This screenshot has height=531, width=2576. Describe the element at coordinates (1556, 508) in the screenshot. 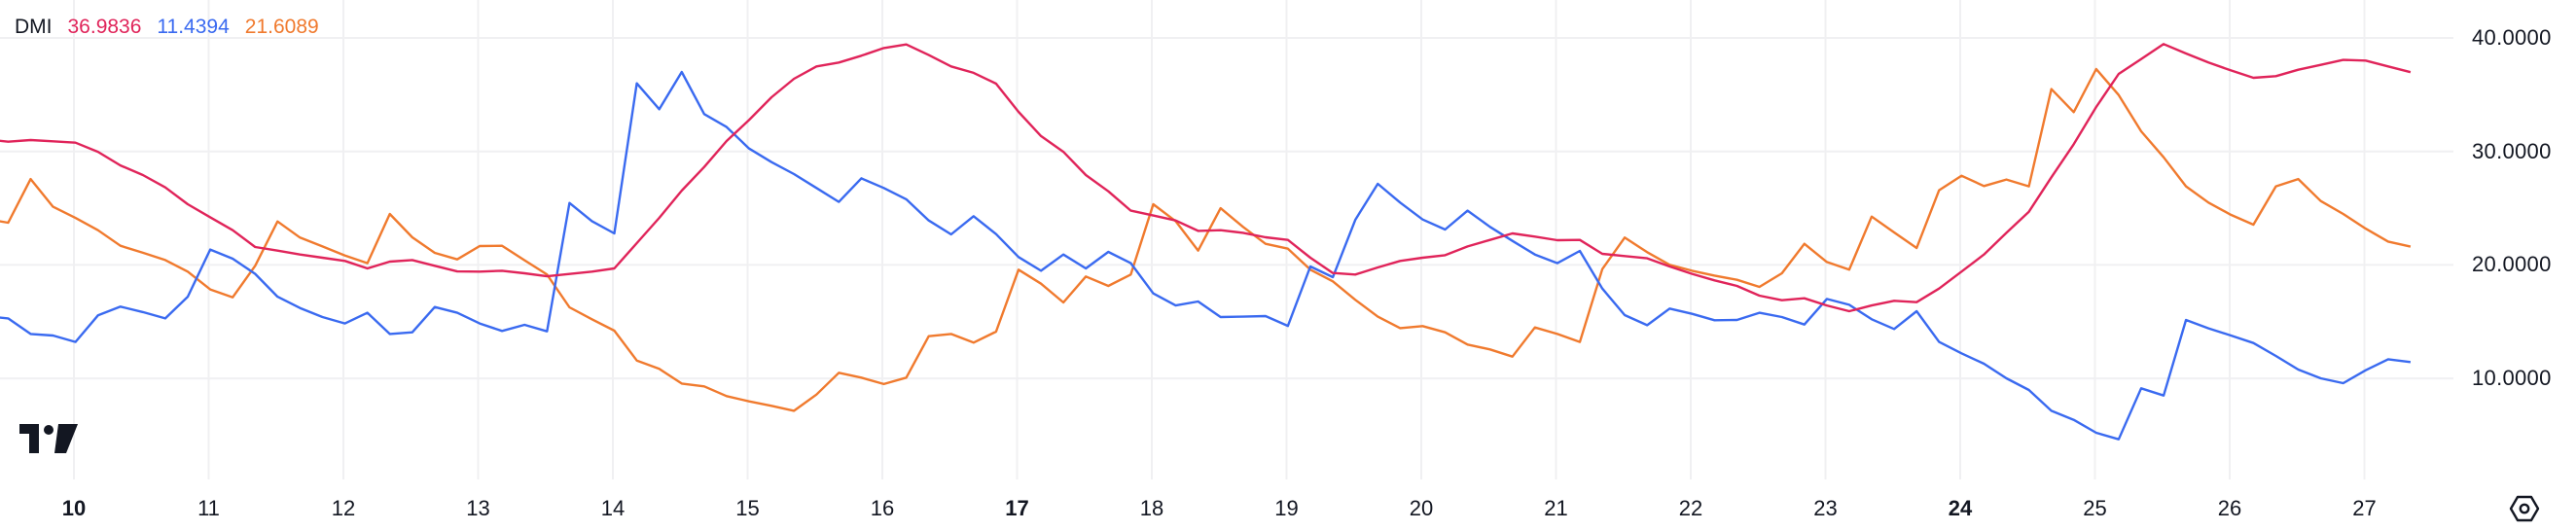

I see `x-axis-label: 21` at that location.